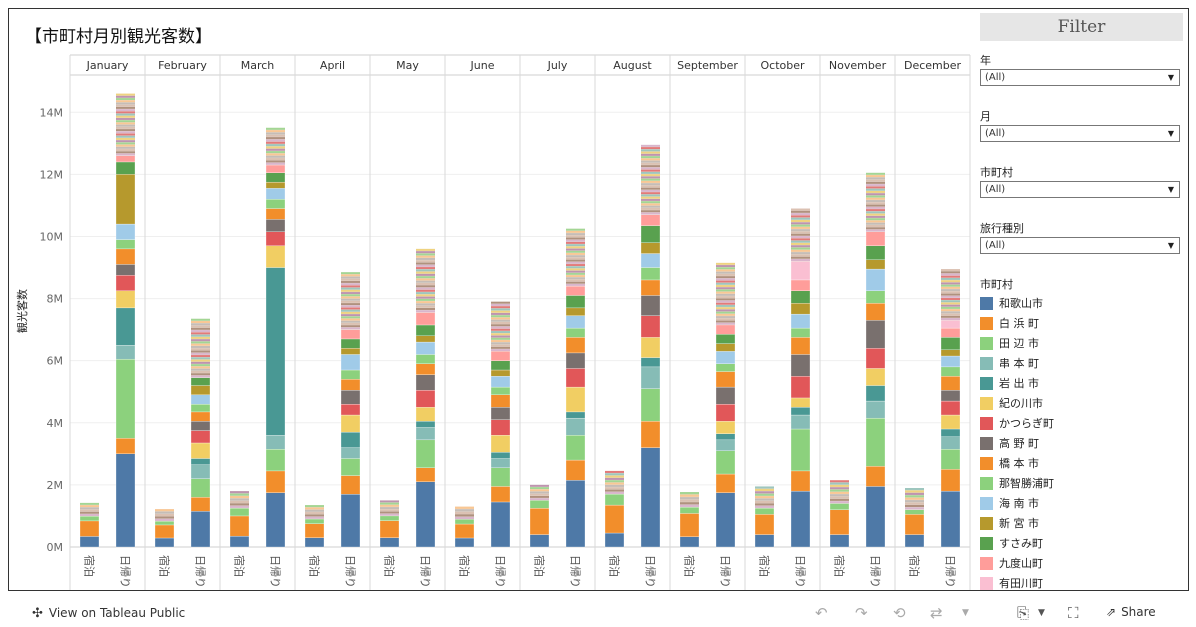 This screenshot has height=627, width=1196. Describe the element at coordinates (995, 189) in the screenshot. I see `municipality-select-value: (All)` at that location.